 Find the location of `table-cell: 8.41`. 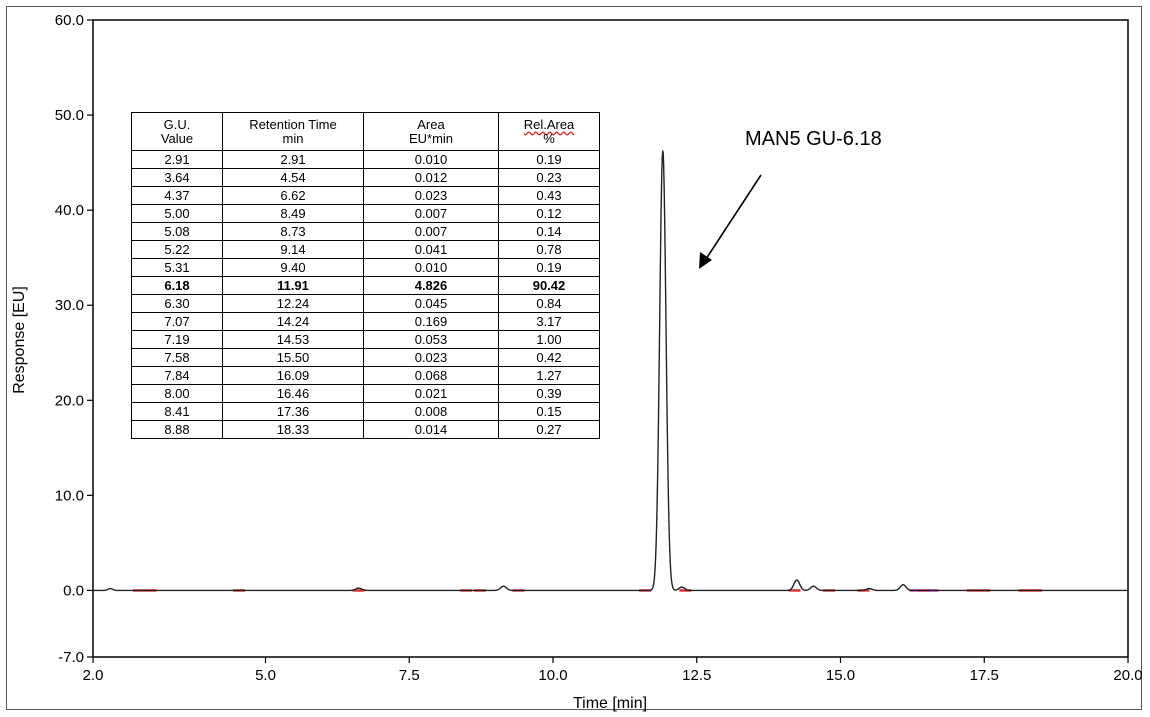

table-cell: 8.41 is located at coordinates (177, 411).